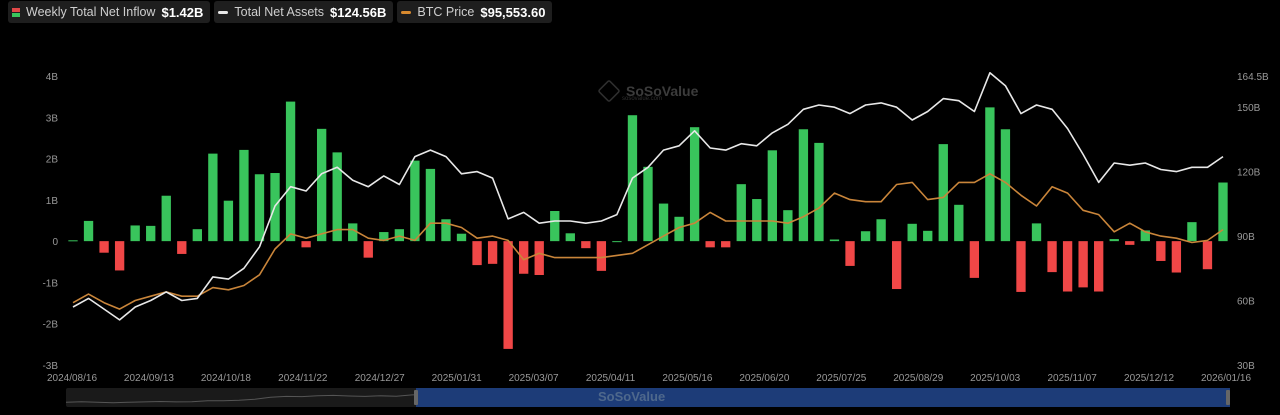  Describe the element at coordinates (1246, 302) in the screenshot. I see `right-axis-tick-label: 60B` at that location.